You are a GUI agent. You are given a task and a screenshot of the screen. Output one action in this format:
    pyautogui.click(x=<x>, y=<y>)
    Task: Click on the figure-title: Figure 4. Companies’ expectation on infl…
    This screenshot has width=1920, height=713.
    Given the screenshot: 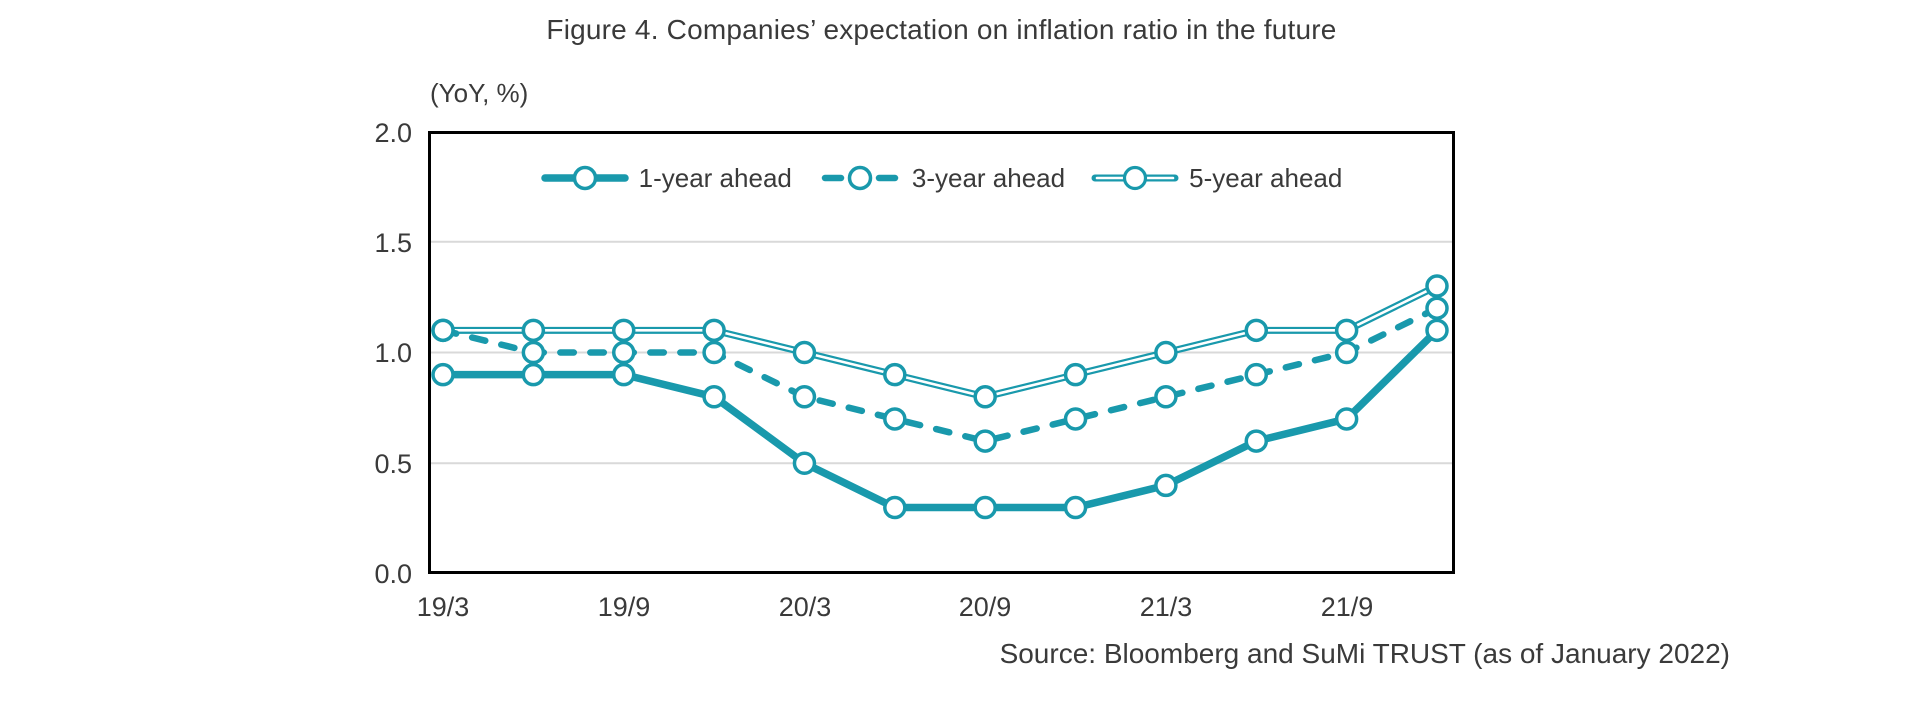 What is the action you would take?
    pyautogui.click(x=941, y=29)
    